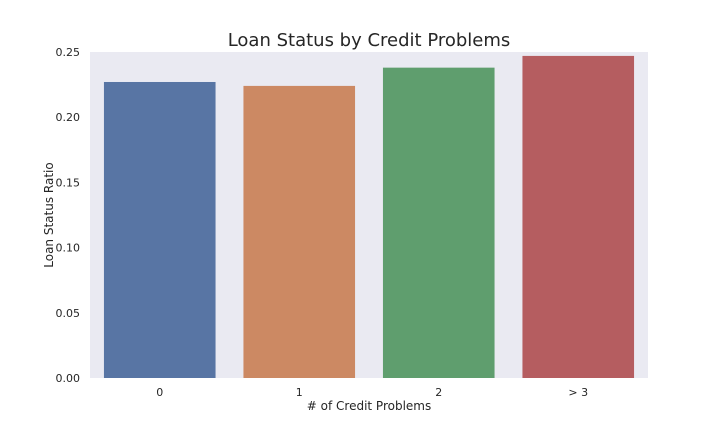  What do you see at coordinates (68, 248) in the screenshot?
I see `y-tick-label: 0.10` at bounding box center [68, 248].